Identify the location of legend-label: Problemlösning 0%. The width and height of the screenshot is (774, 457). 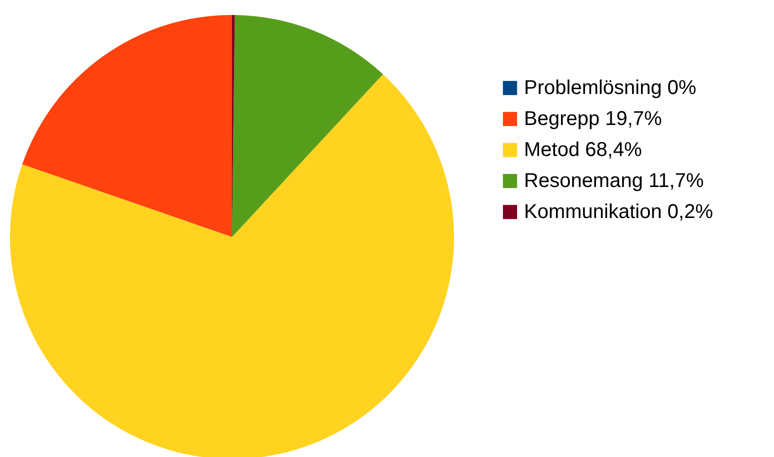
(610, 88).